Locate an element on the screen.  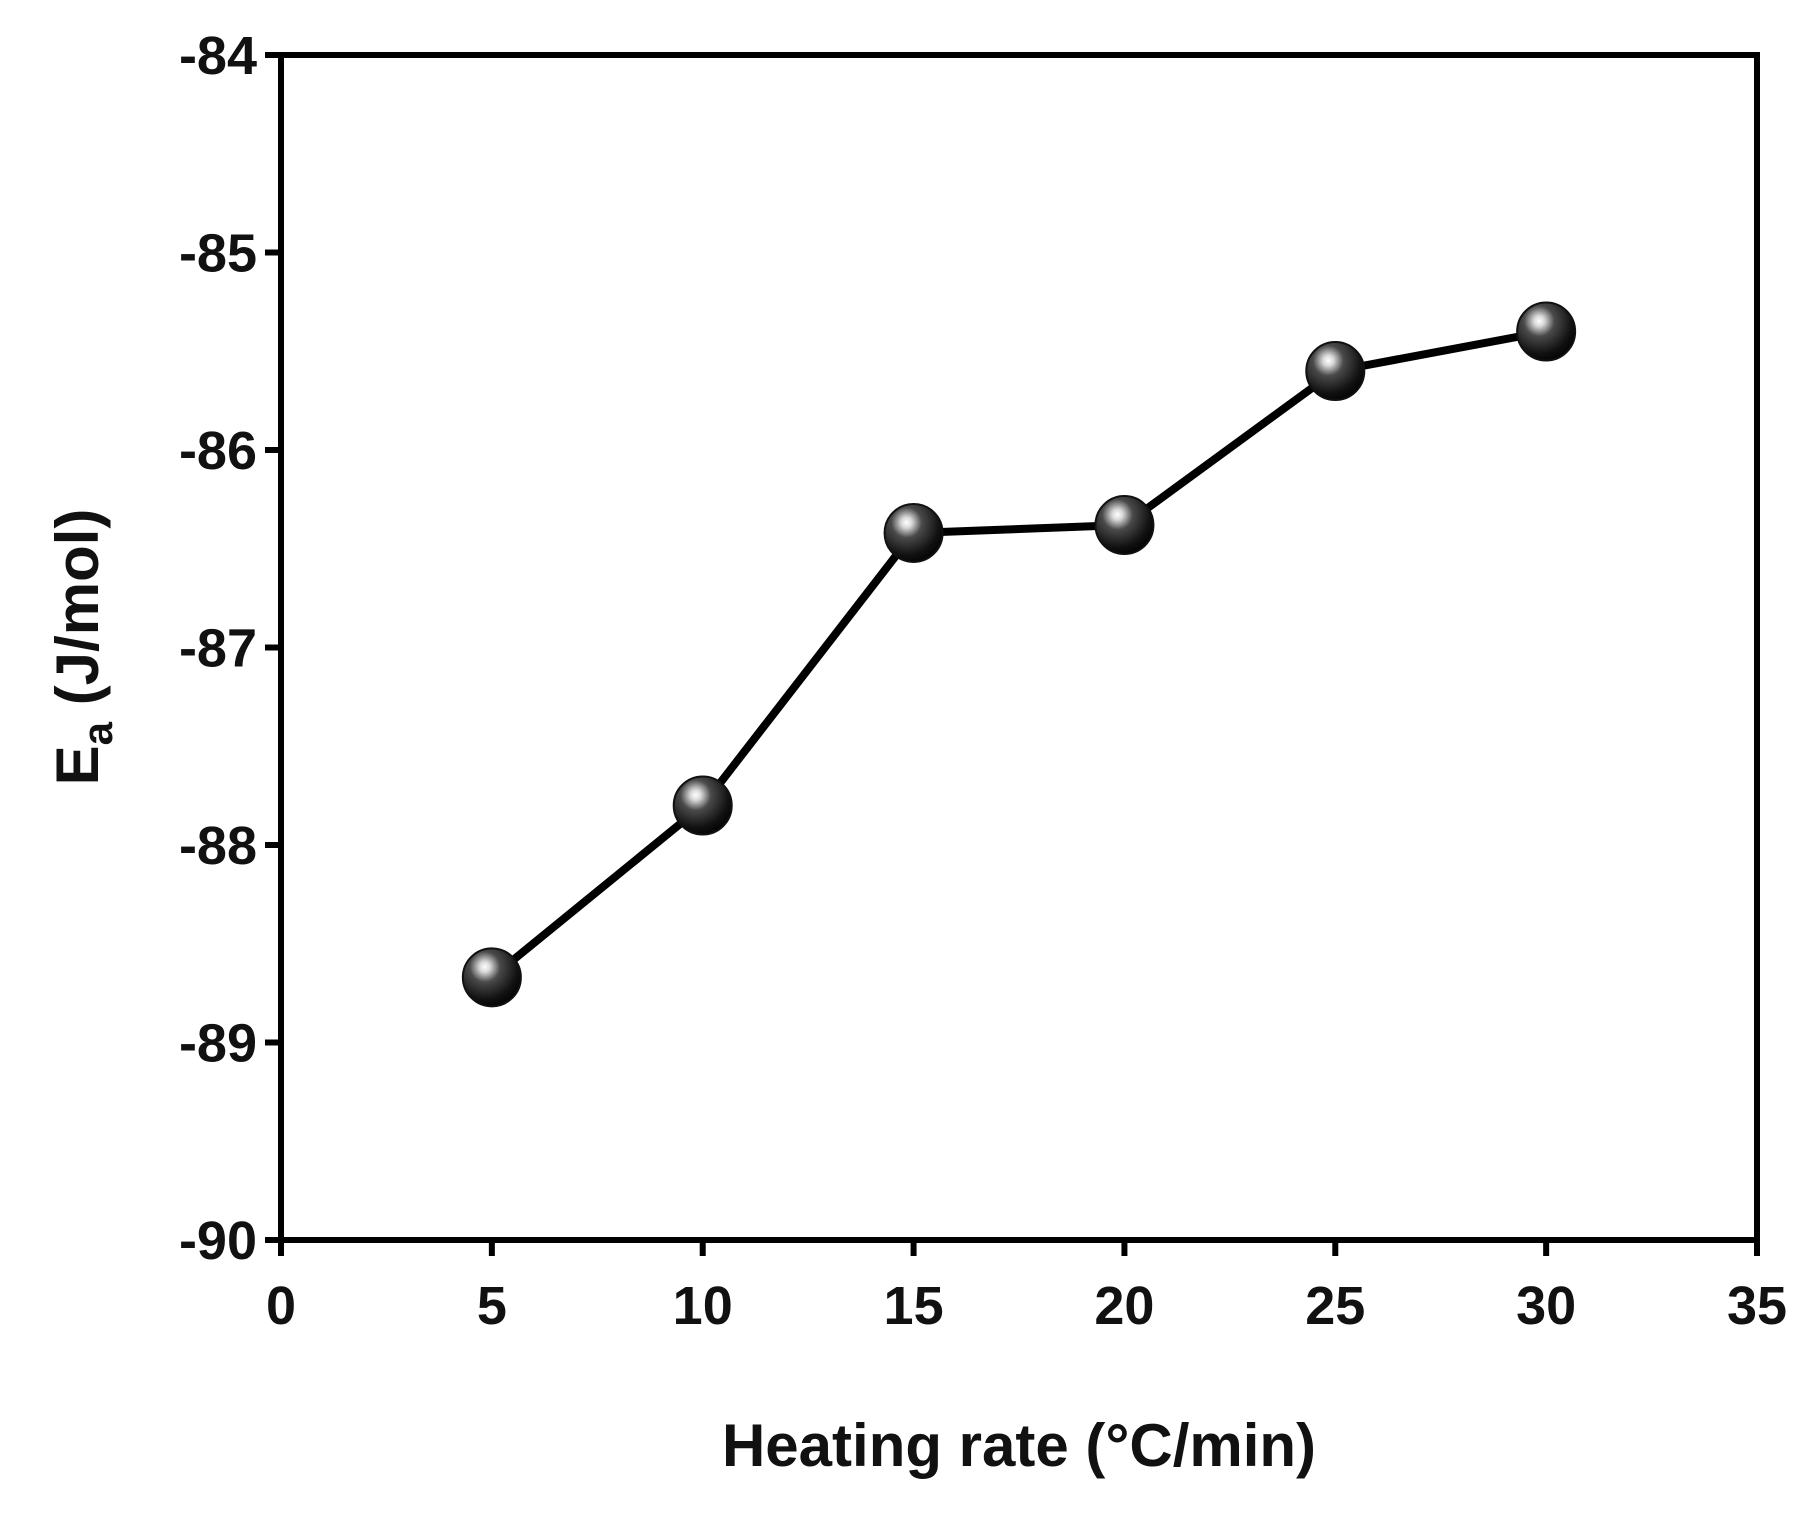
x-axis-ticks: 0 5 10 15 20 25 30 35 is located at coordinates (1026, 1288).